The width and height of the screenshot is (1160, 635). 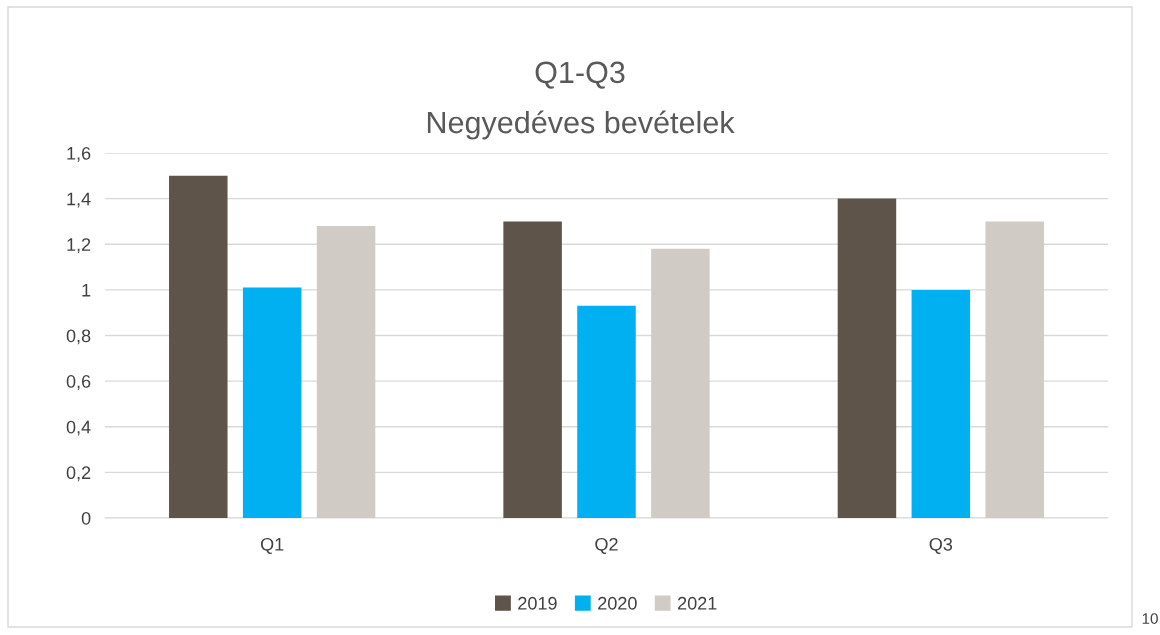 I want to click on x-tick-label: Q3, so click(x=941, y=545).